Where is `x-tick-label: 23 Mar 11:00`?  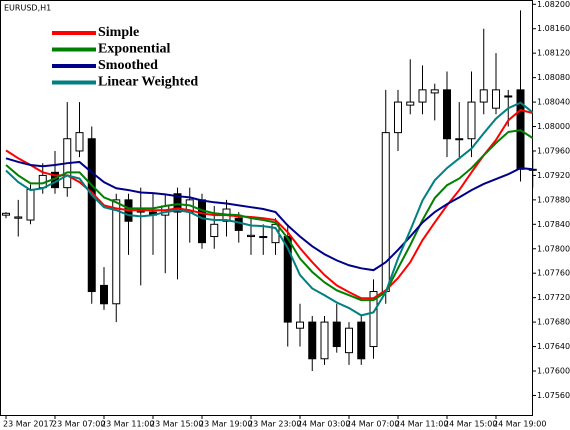
x-tick-label: 23 Mar 11:00 is located at coordinates (127, 424).